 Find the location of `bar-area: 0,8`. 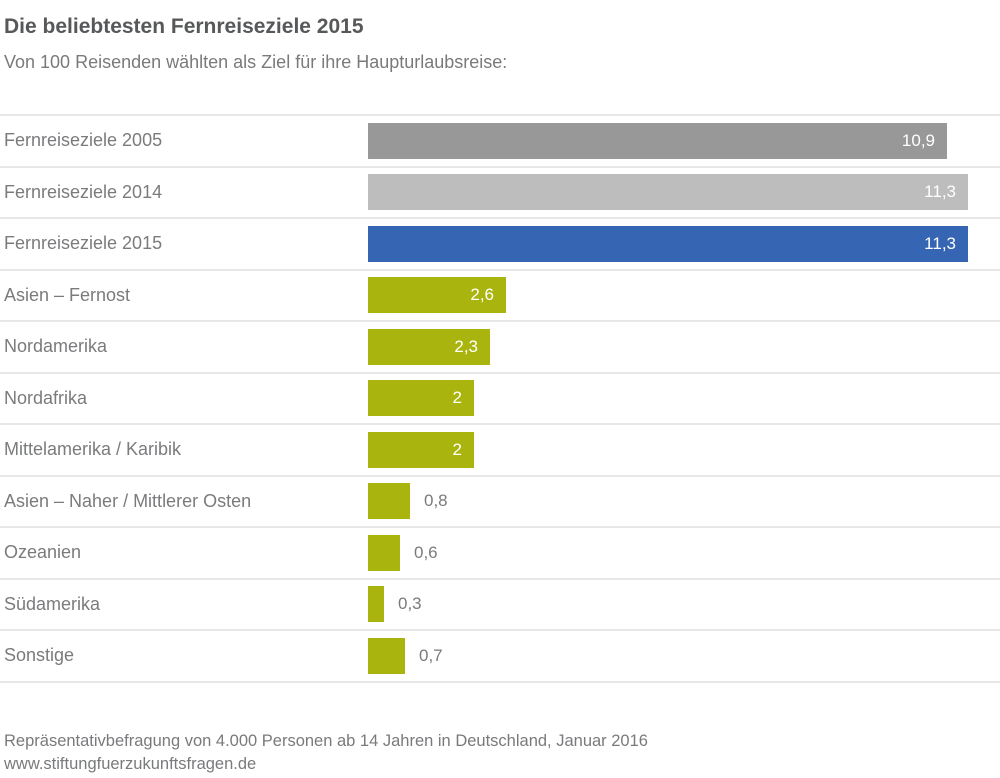

bar-area: 0,8 is located at coordinates (684, 501).